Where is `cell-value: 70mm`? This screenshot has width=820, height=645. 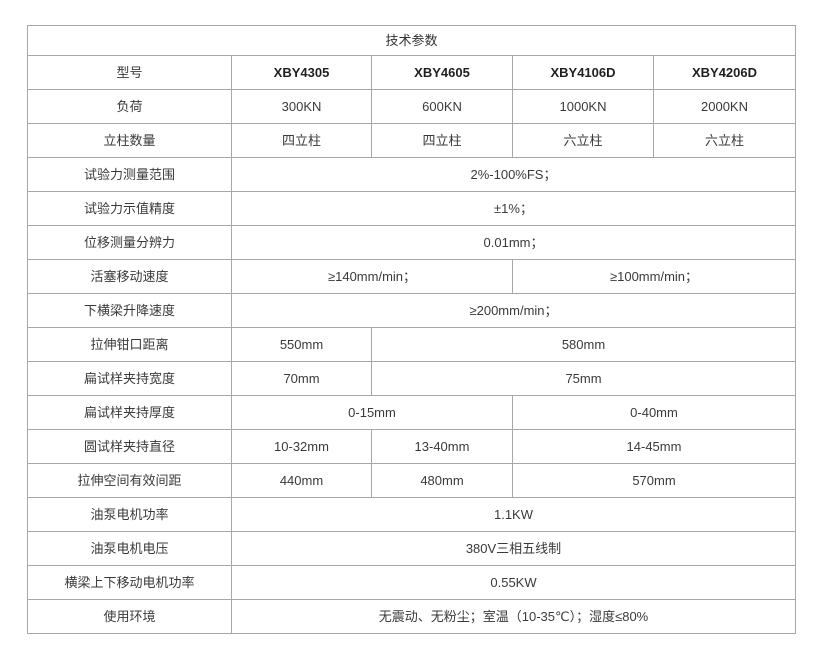
cell-value: 70mm is located at coordinates (301, 378).